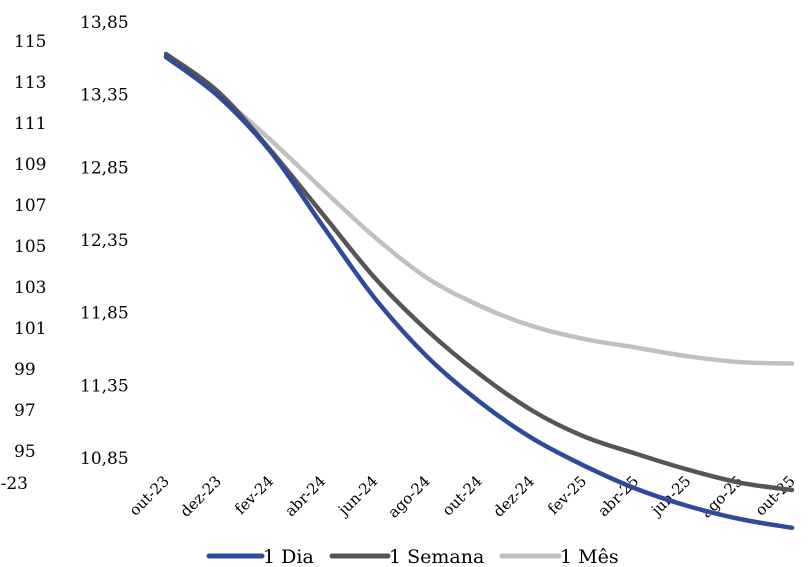 The width and height of the screenshot is (811, 567). I want to click on x-tick-label: out-25, so click(775, 495).